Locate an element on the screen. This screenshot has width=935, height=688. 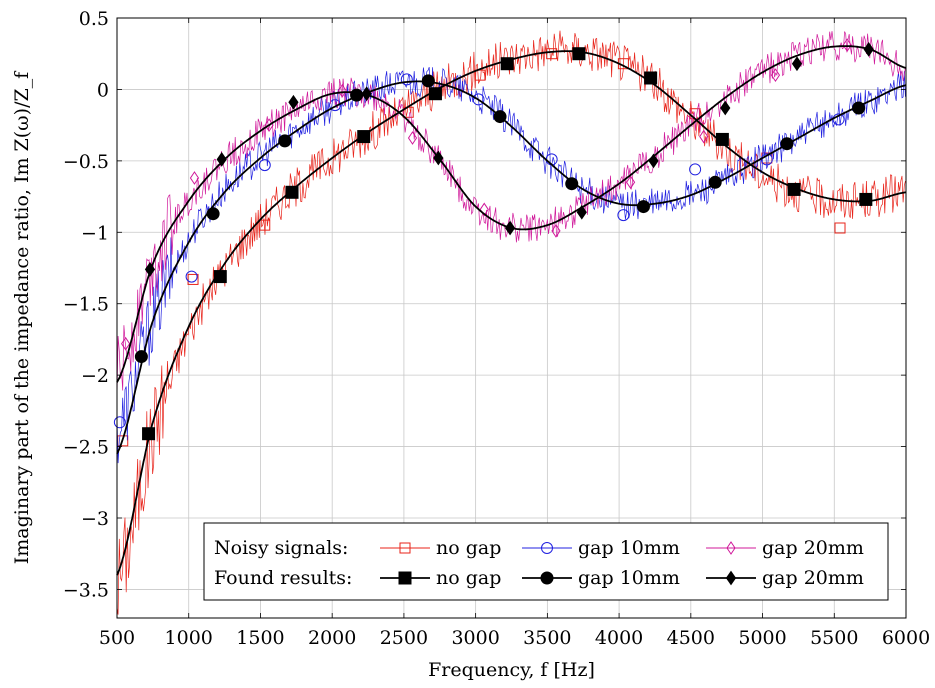
legend-row-label: Found results: is located at coordinates (283, 578).